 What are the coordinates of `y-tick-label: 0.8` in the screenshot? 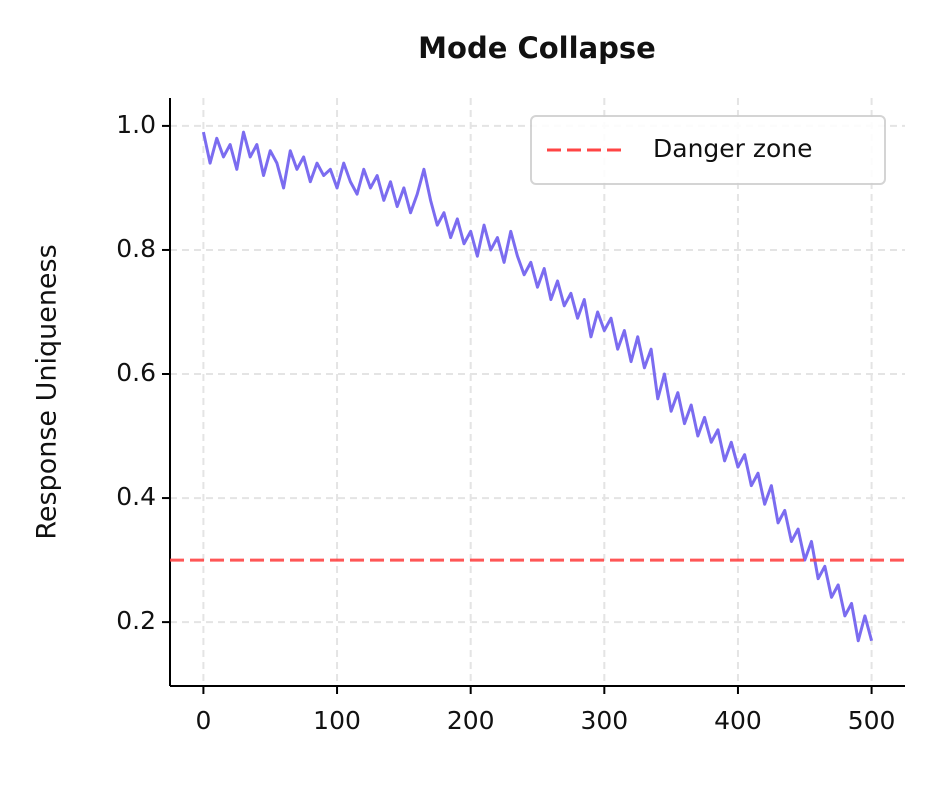 It's located at (136, 248).